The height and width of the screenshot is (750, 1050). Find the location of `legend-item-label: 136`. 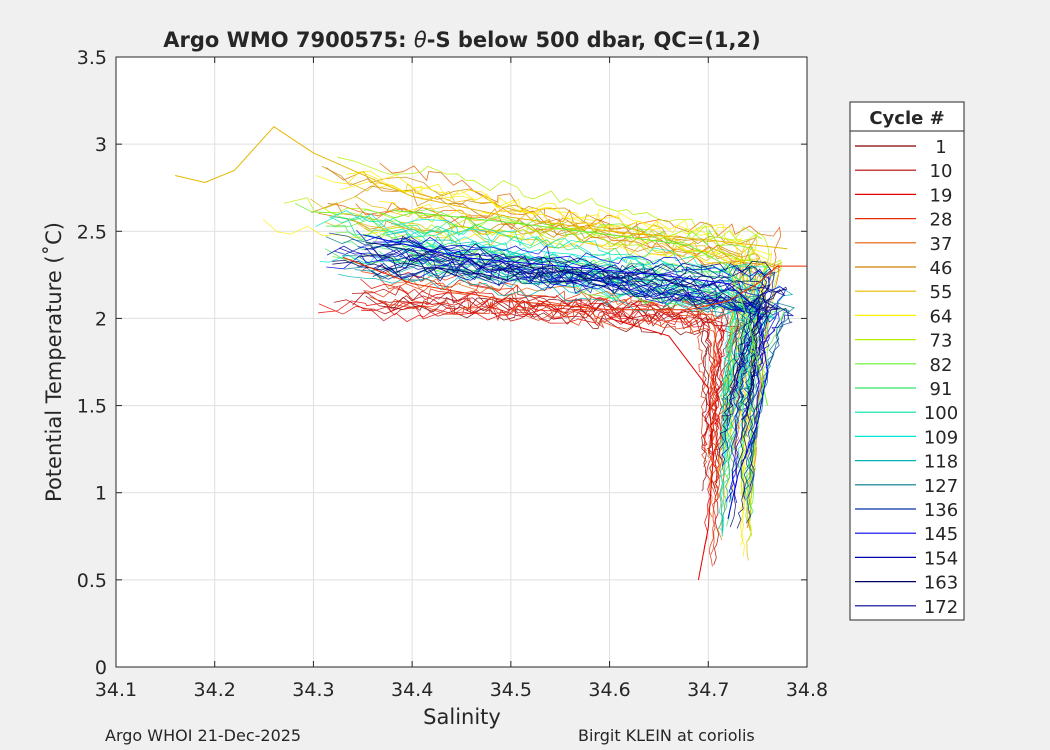

legend-item-label: 136 is located at coordinates (941, 510).